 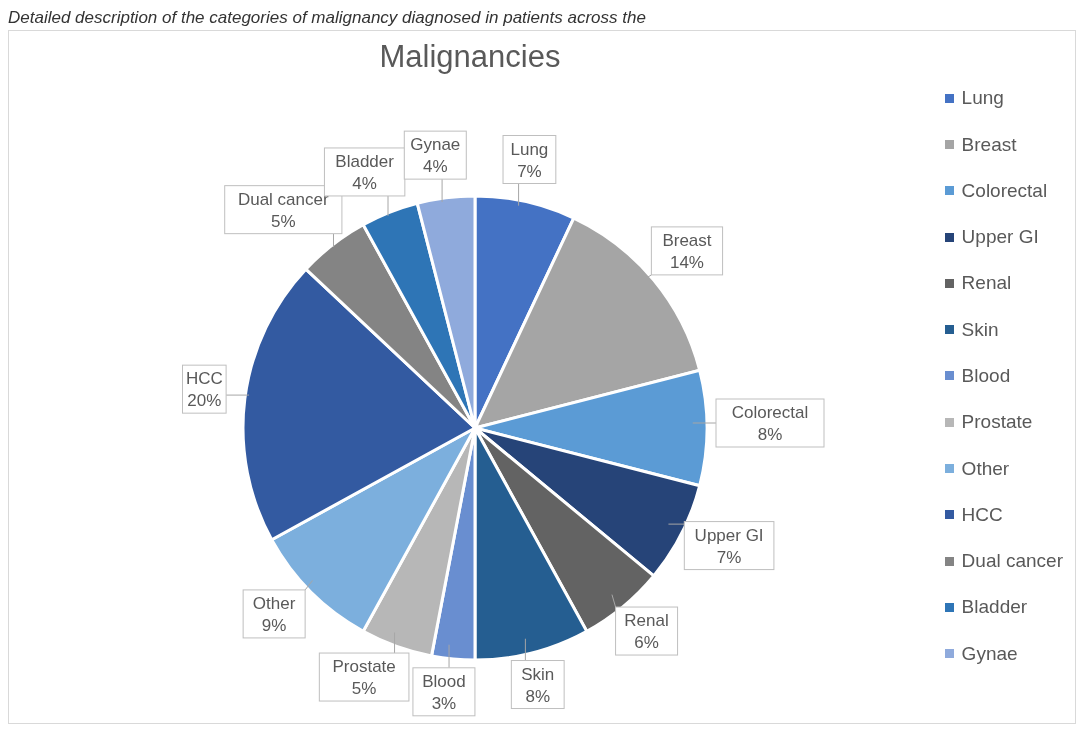 I want to click on slice-label: Bladder, so click(x=365, y=161).